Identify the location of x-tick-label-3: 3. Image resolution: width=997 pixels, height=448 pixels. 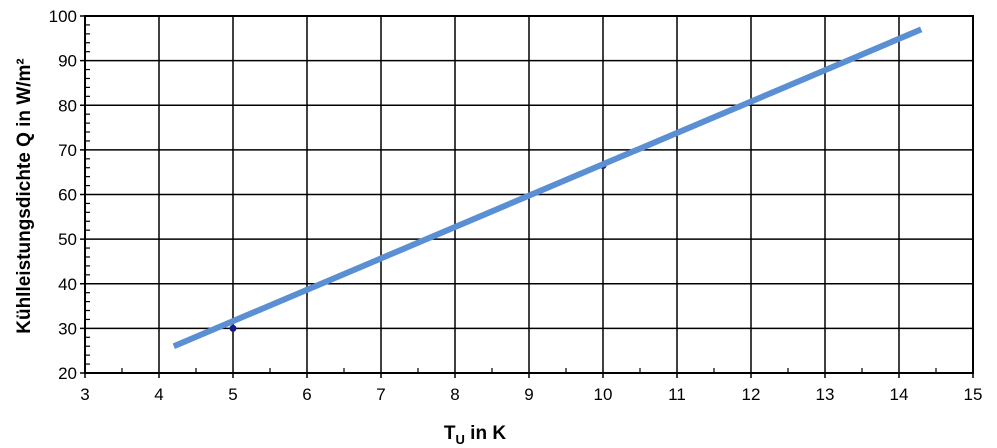
(84, 394).